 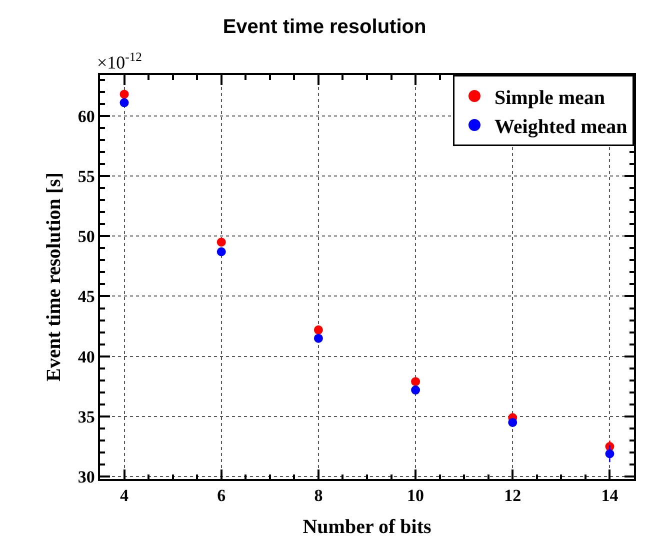 What do you see at coordinates (86, 176) in the screenshot?
I see `y-tick-label: 55` at bounding box center [86, 176].